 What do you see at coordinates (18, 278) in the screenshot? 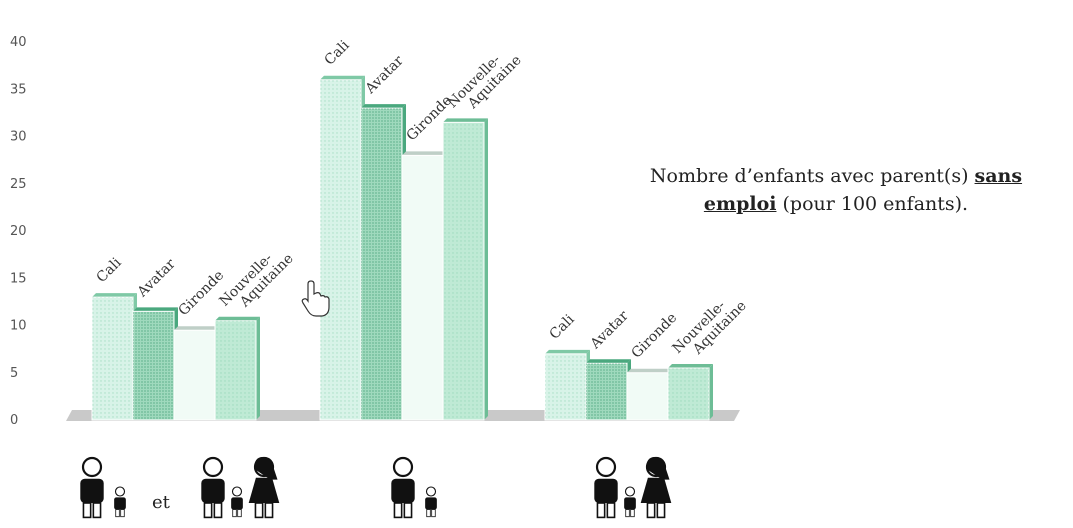
I see `y-tick-label: 15` at bounding box center [18, 278].